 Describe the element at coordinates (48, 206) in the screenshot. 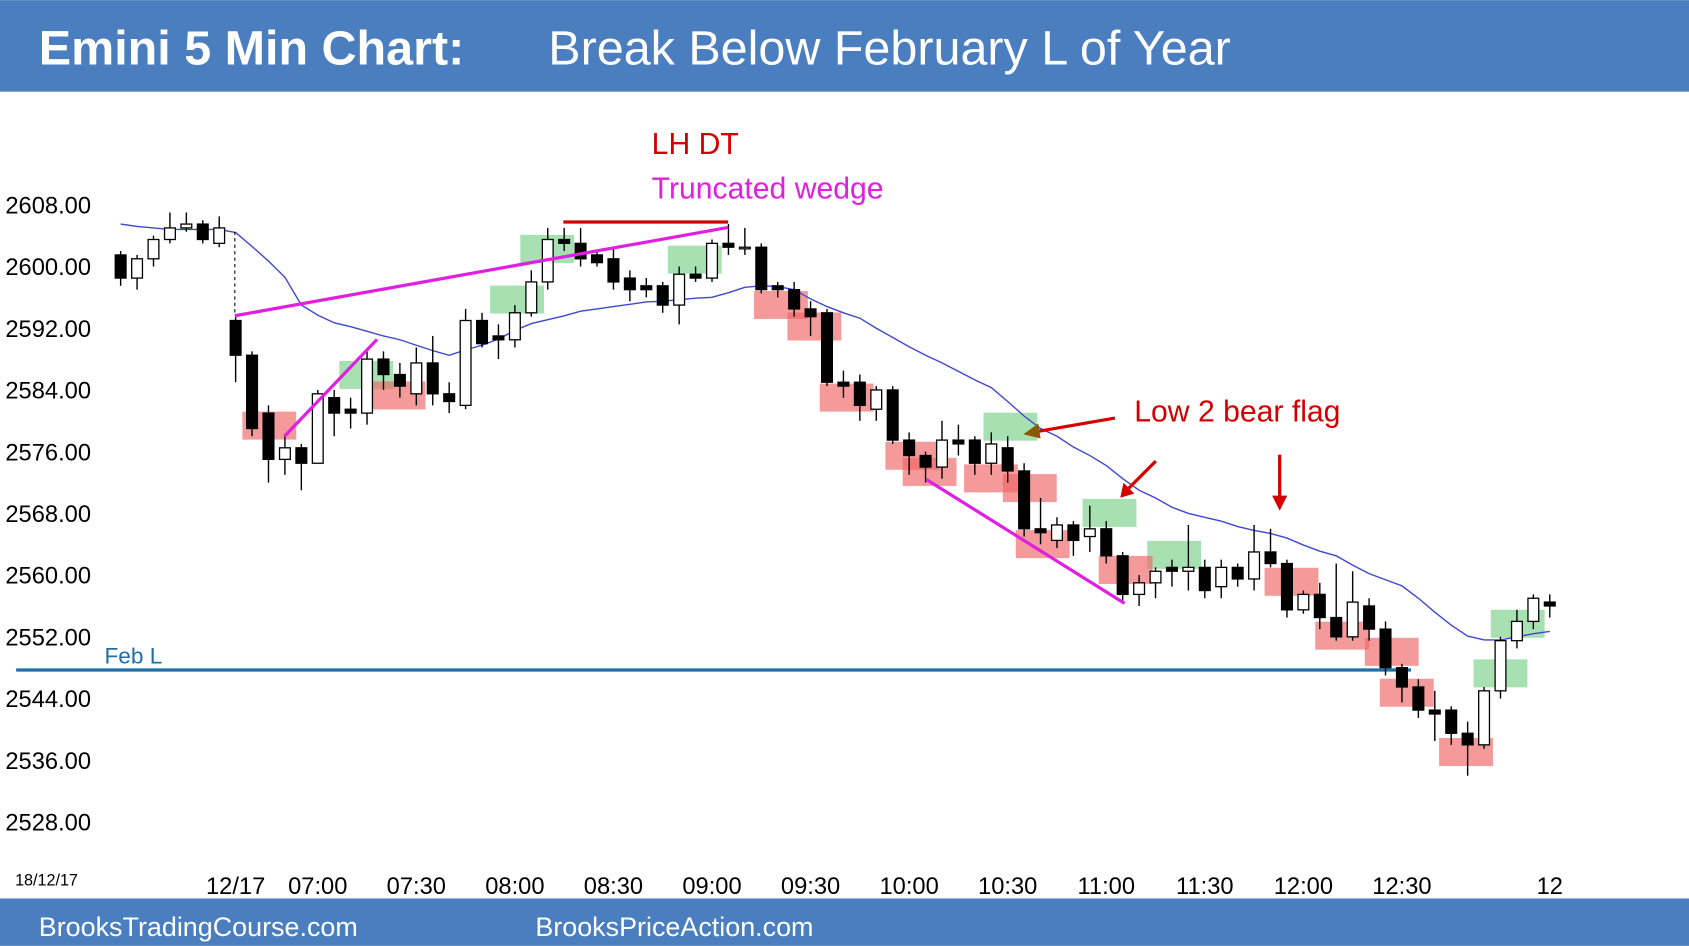

I see `y-tick-label: 2608.00` at that location.